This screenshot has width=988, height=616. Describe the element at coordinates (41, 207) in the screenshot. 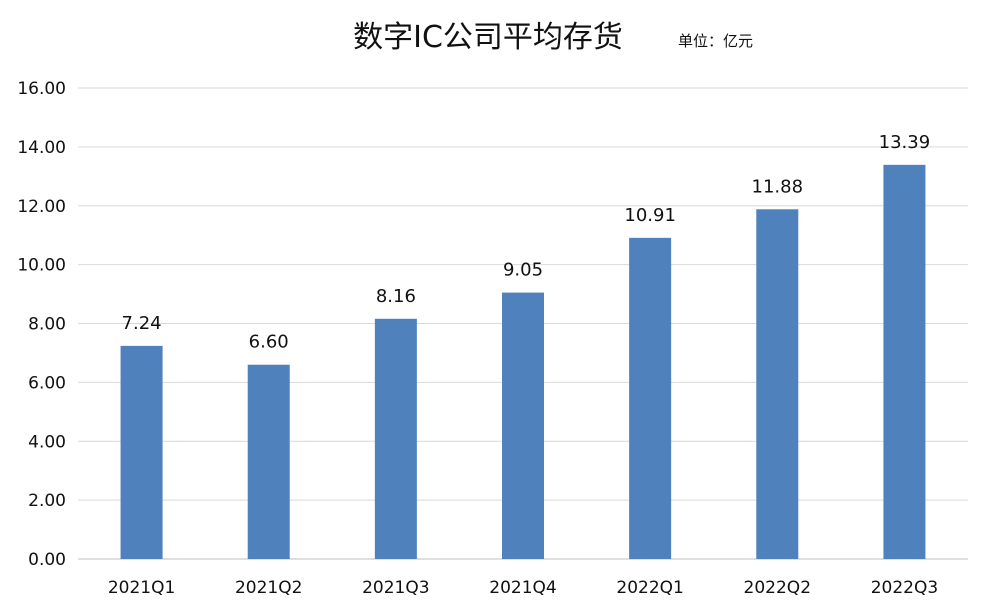

I see `y-tick-label: 12.00` at that location.